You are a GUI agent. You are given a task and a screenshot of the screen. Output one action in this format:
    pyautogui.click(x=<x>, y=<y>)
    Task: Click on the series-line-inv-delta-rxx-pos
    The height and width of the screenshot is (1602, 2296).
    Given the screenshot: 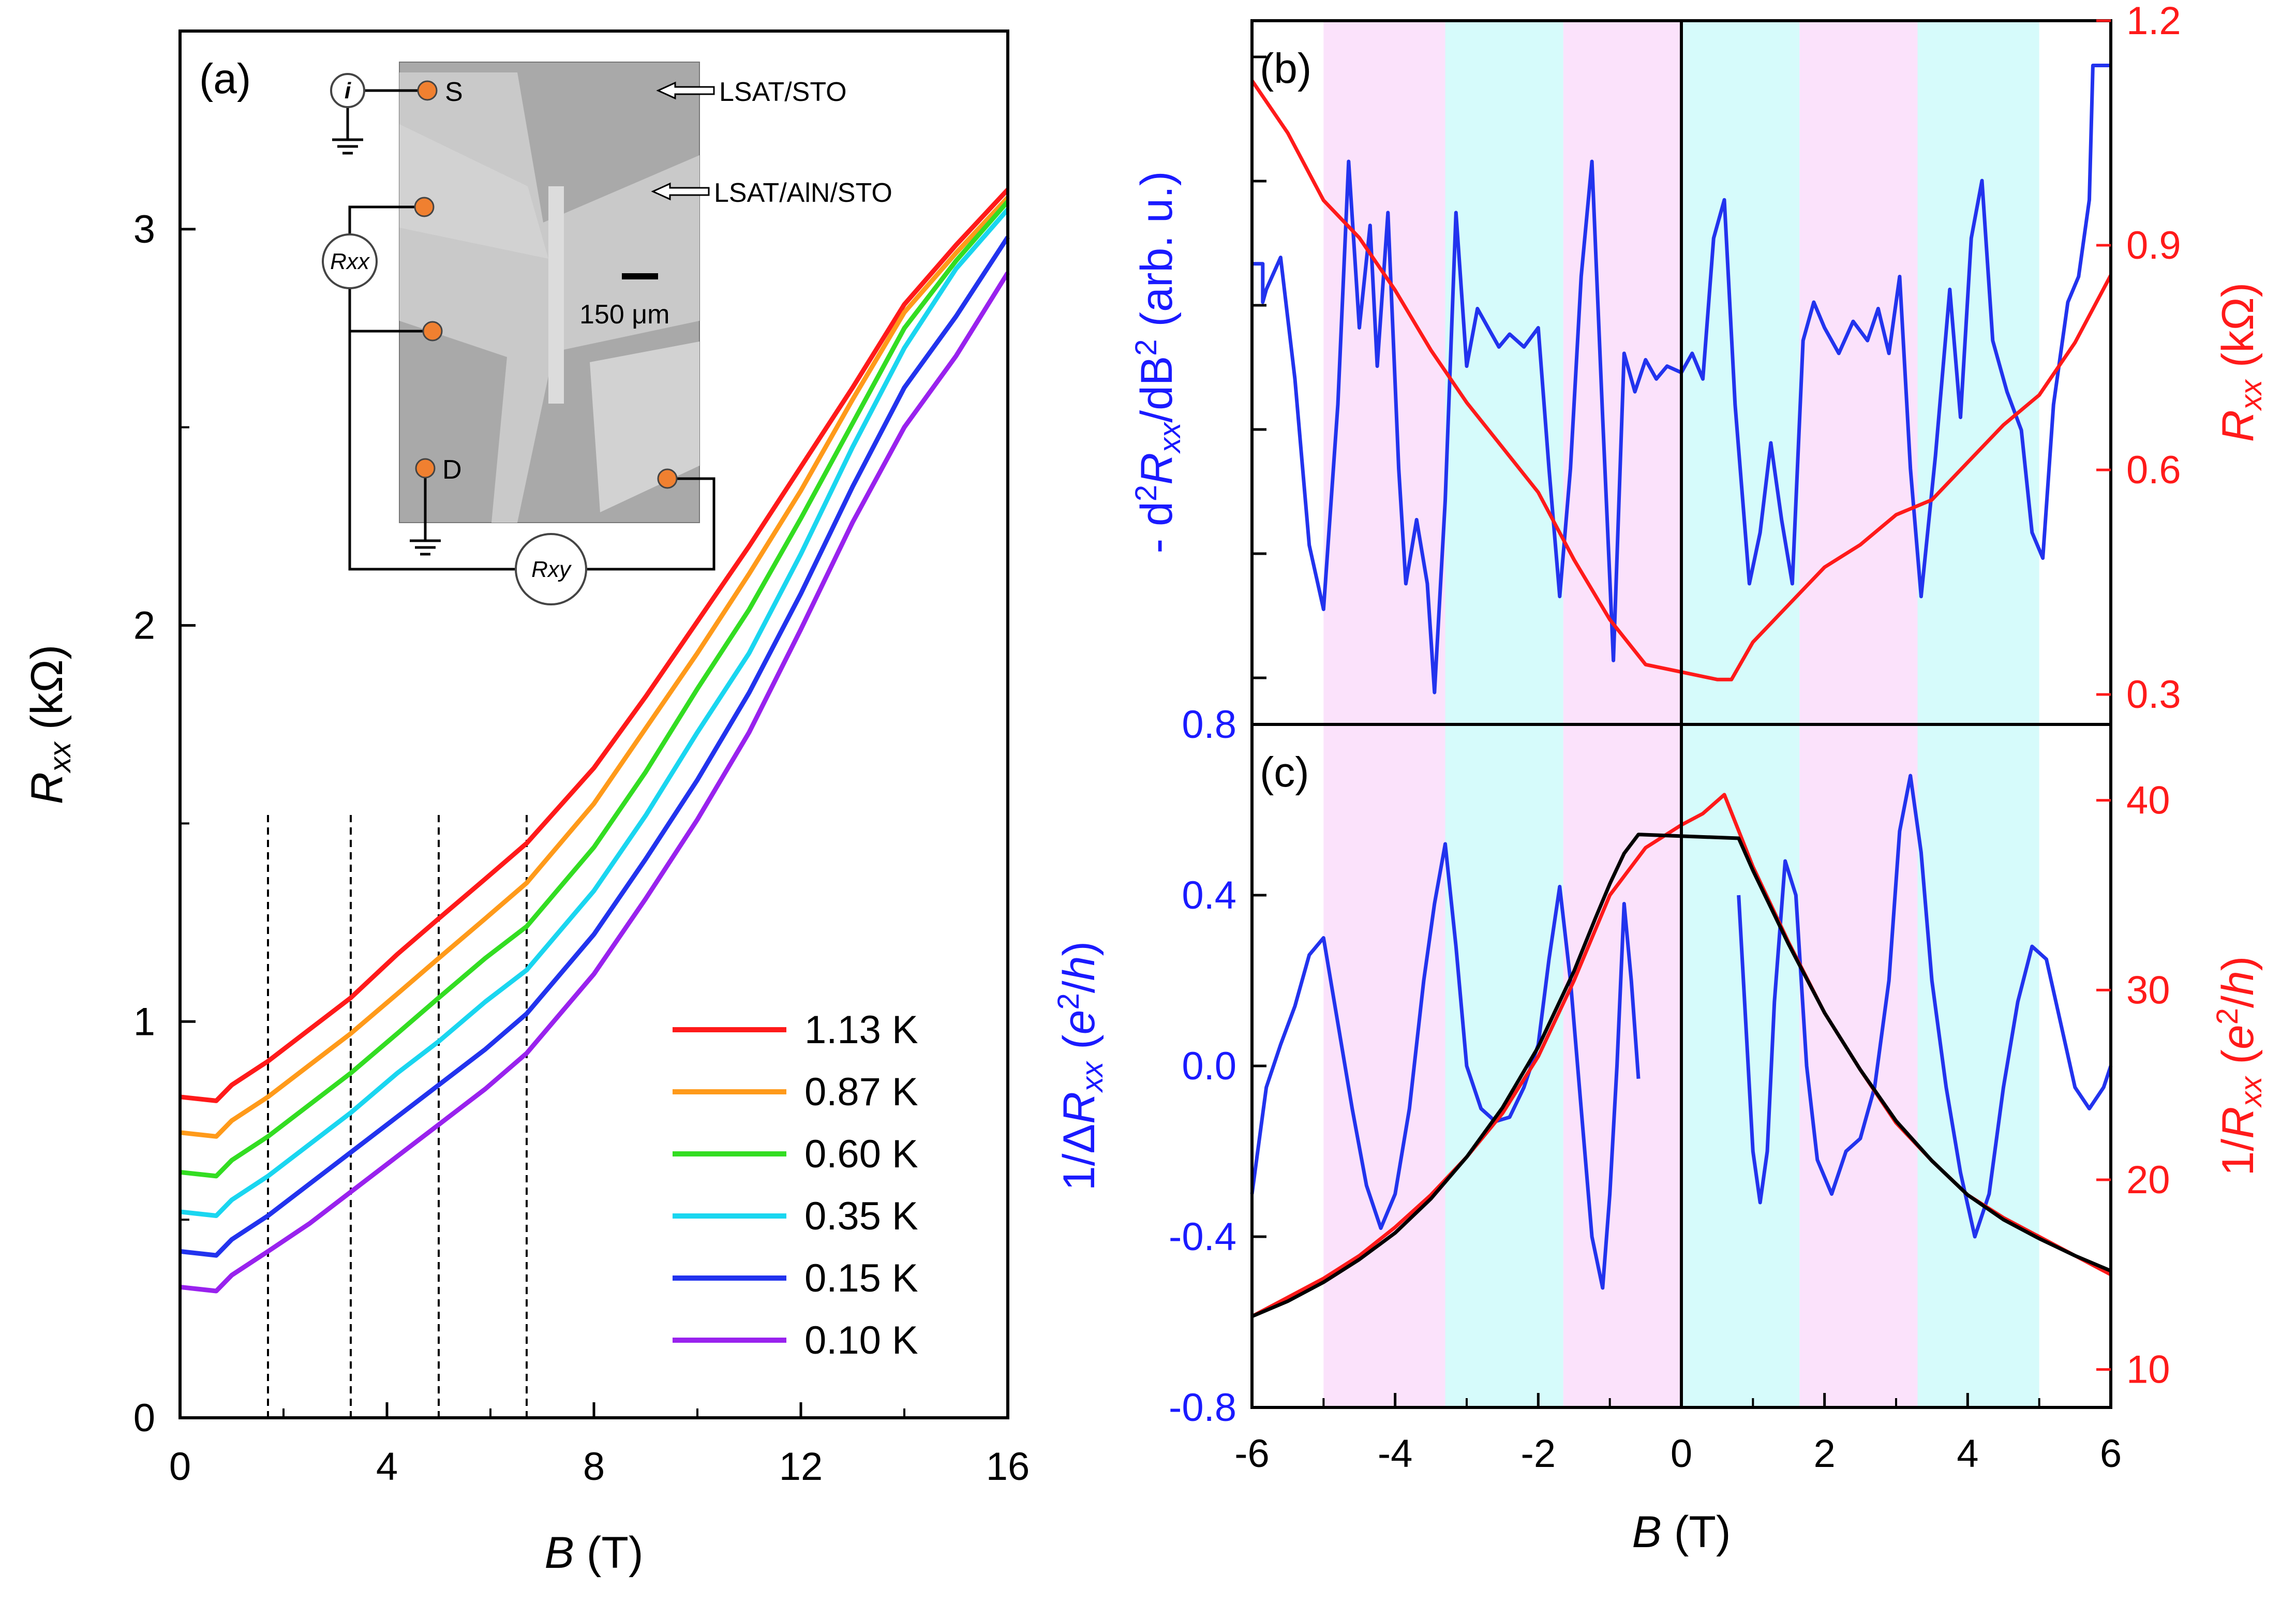 What is the action you would take?
    pyautogui.click(x=1925, y=1007)
    